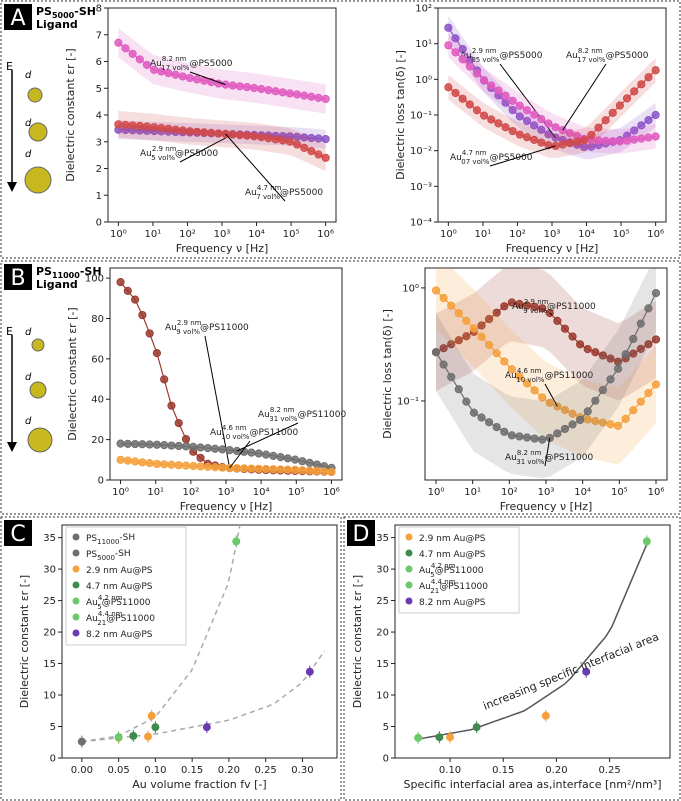 This screenshot has width=681, height=801. What do you see at coordinates (38, 345) in the screenshot?
I see `nanoparticle-small-b` at bounding box center [38, 345].